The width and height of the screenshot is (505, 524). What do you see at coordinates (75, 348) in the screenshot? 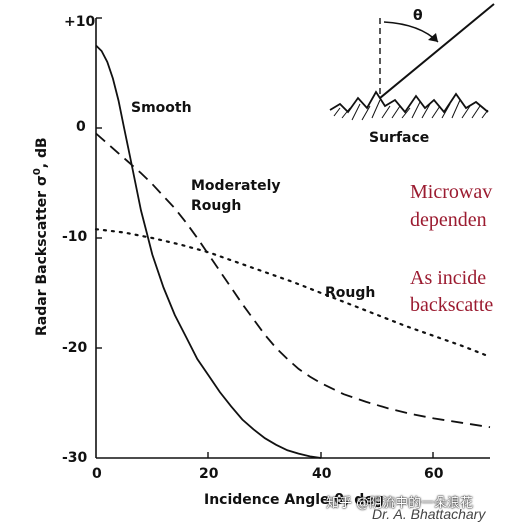
I see `y-tick-label-minus20: -20` at bounding box center [75, 348].